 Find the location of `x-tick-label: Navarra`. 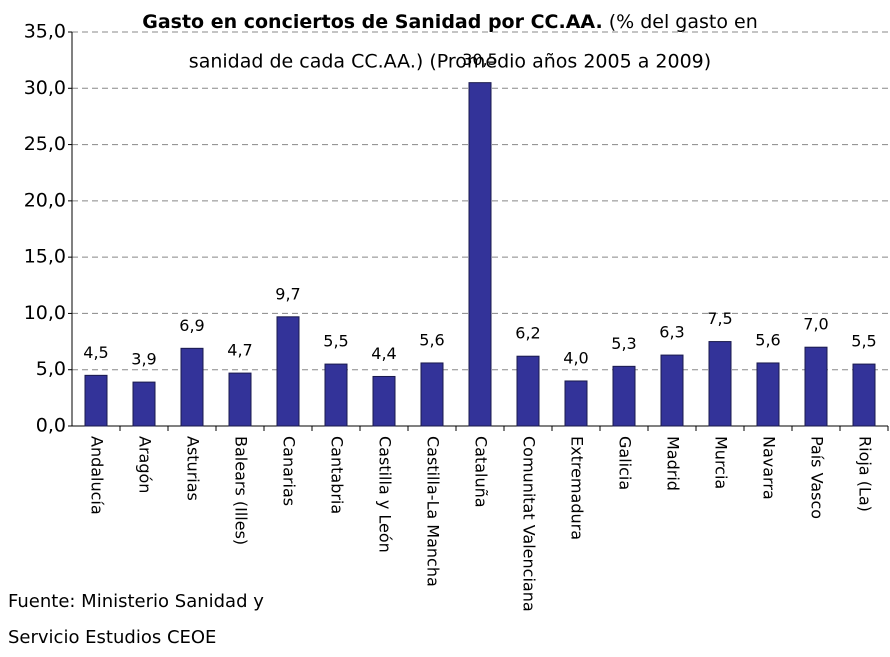

x-tick-label: Navarra is located at coordinates (769, 468).